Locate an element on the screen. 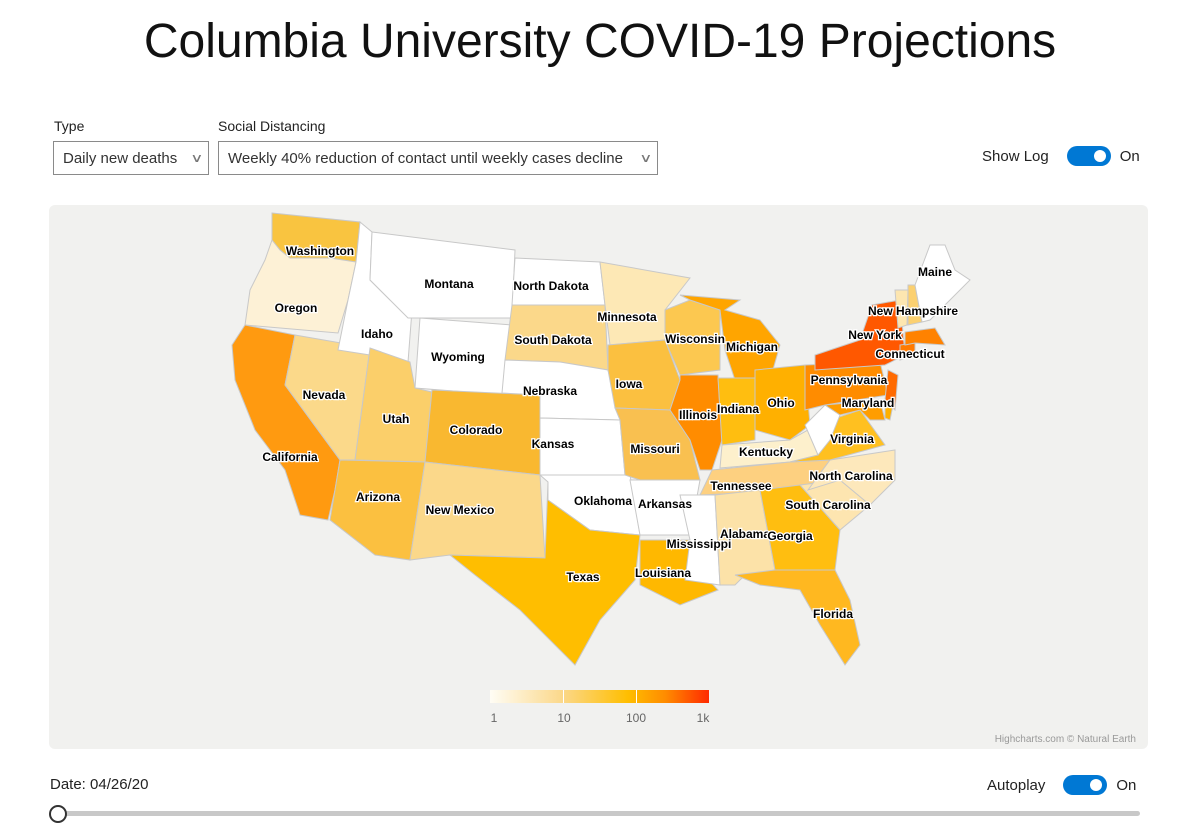  type-select: Daily new deaths ∨ is located at coordinates (131, 158).